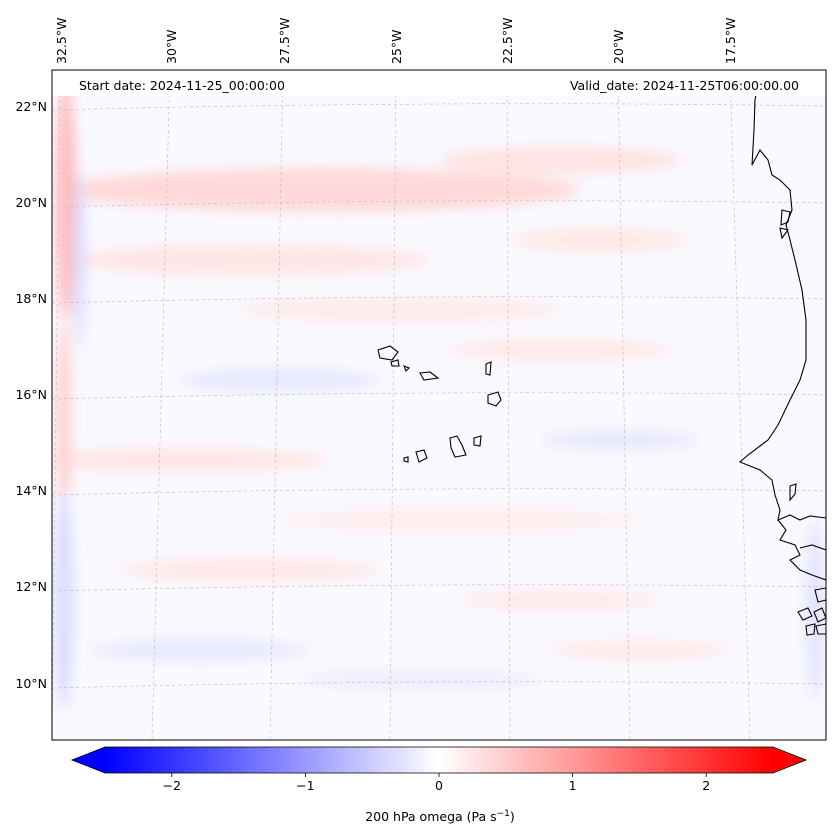 This screenshot has height=839, width=837. Describe the element at coordinates (439, 107) in the screenshot. I see `parallel-22n` at that location.